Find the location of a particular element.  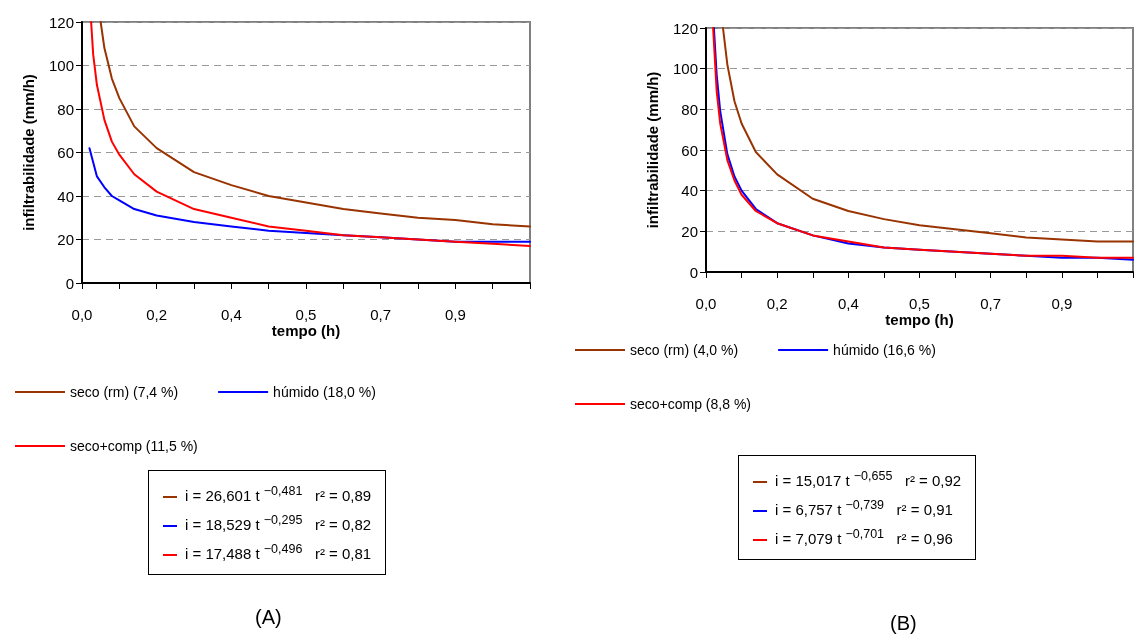

legend-label: húmido (18,0 %) is located at coordinates (324, 392).